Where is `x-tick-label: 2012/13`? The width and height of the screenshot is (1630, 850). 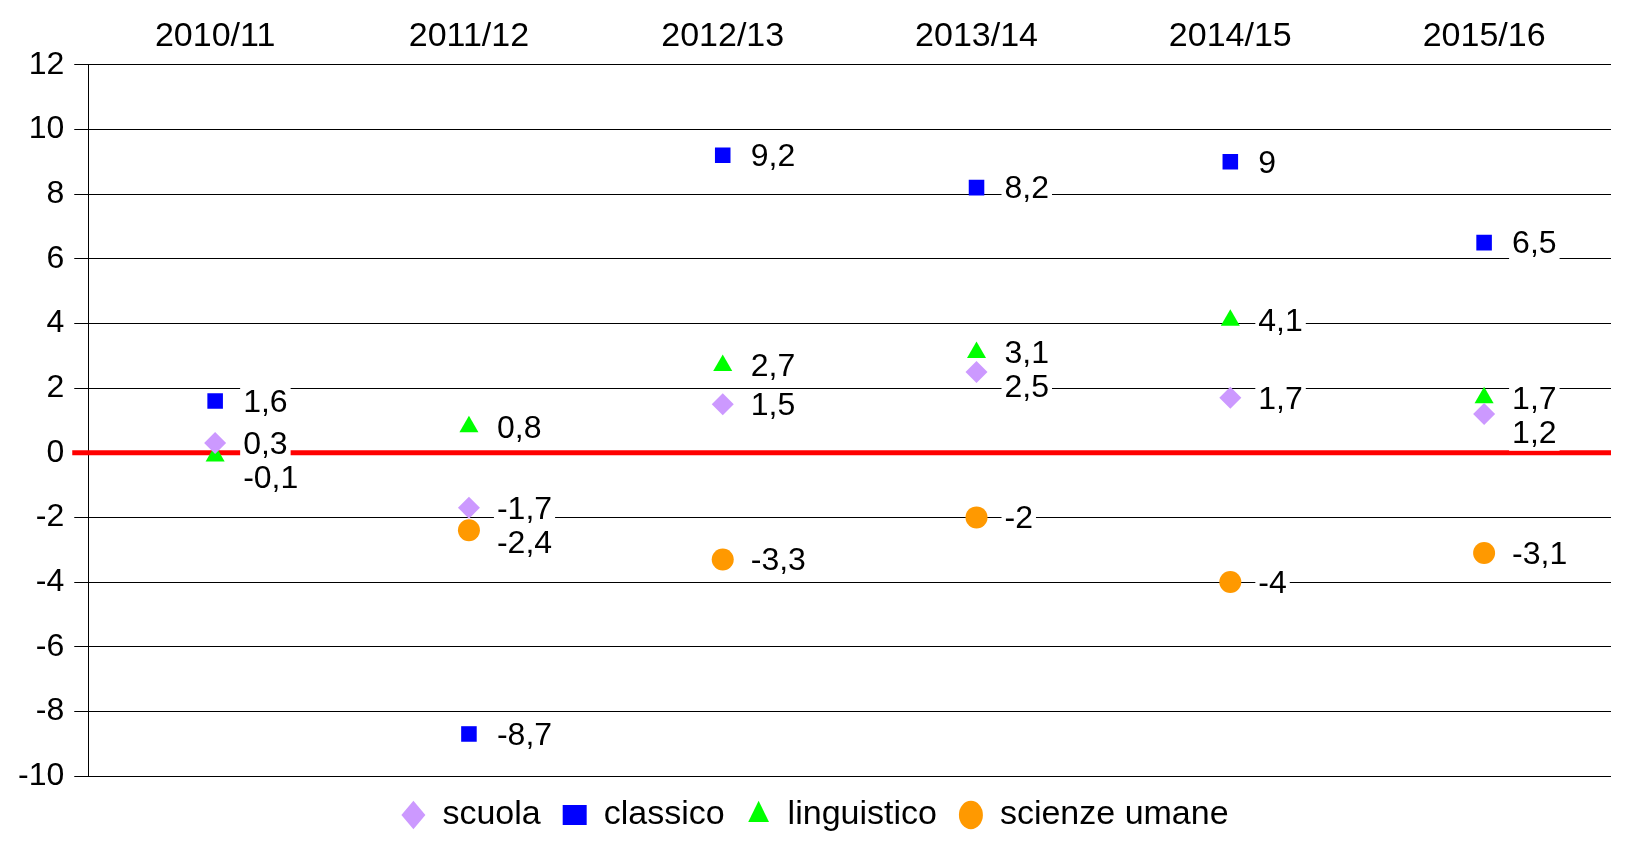 x-tick-label: 2012/13 is located at coordinates (723, 33).